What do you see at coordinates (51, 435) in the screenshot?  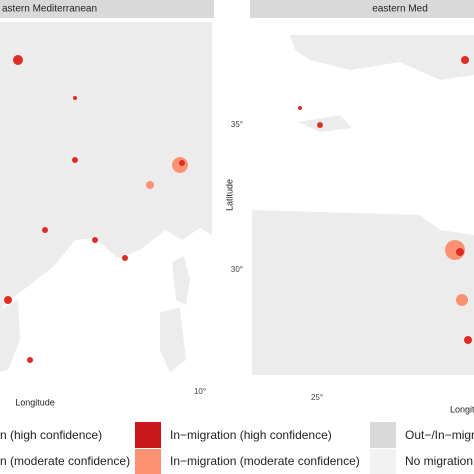 I see `legend-label: n (high confidence)` at bounding box center [51, 435].